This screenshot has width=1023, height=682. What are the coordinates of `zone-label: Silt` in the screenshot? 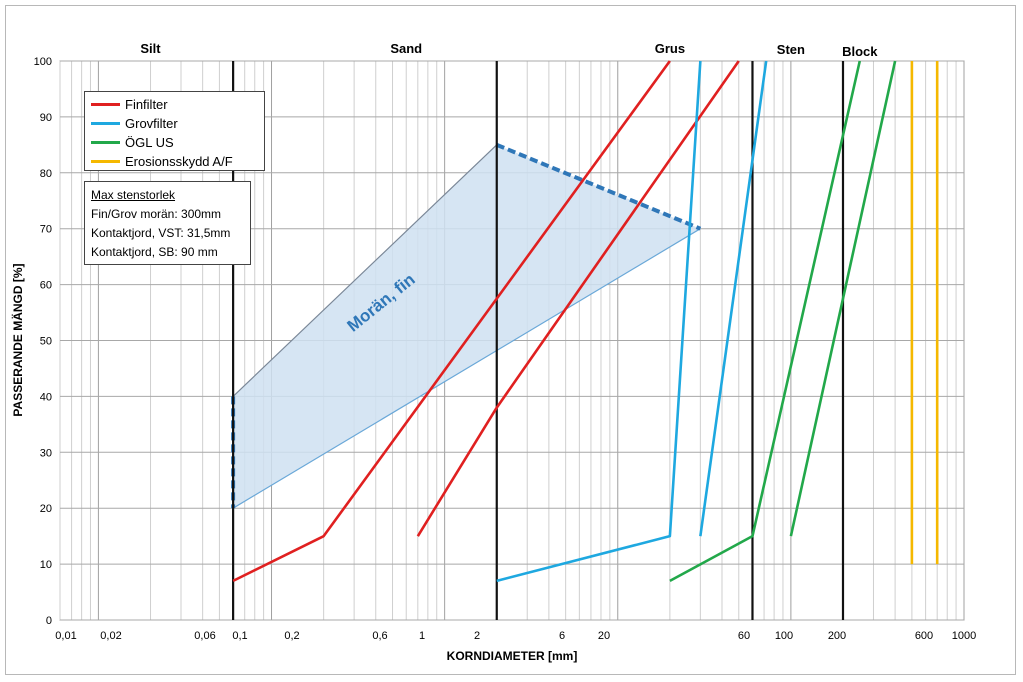 It's located at (150, 48).